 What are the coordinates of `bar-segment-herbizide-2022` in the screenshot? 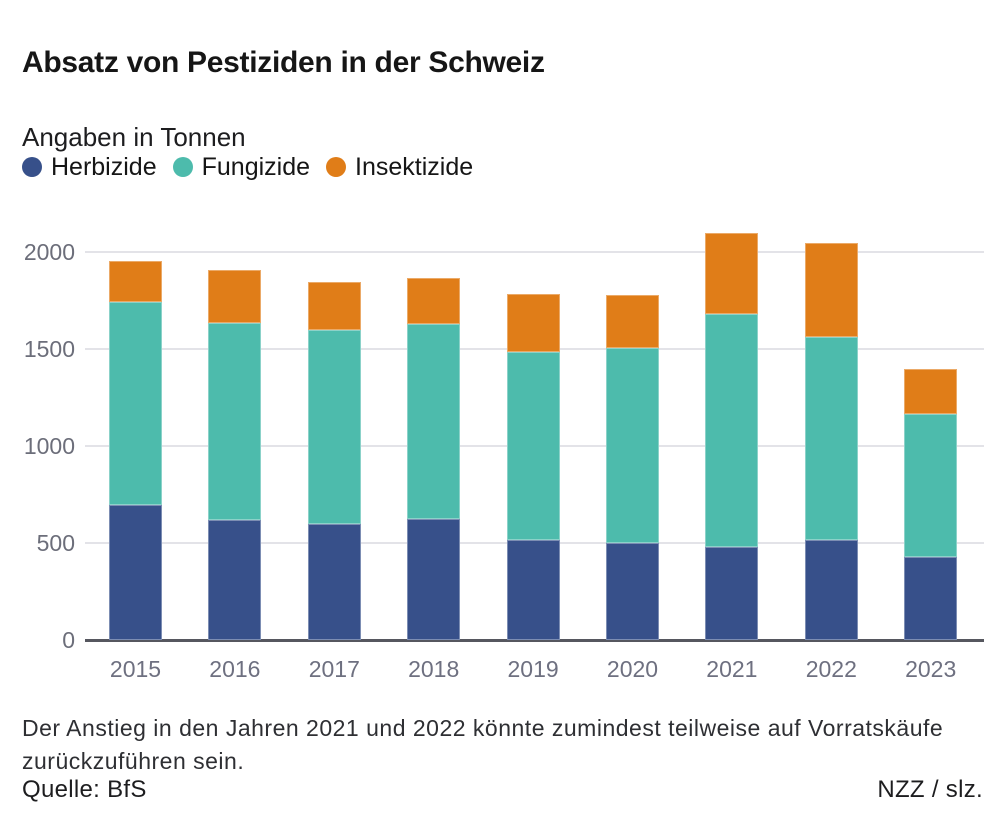 It's located at (831, 590).